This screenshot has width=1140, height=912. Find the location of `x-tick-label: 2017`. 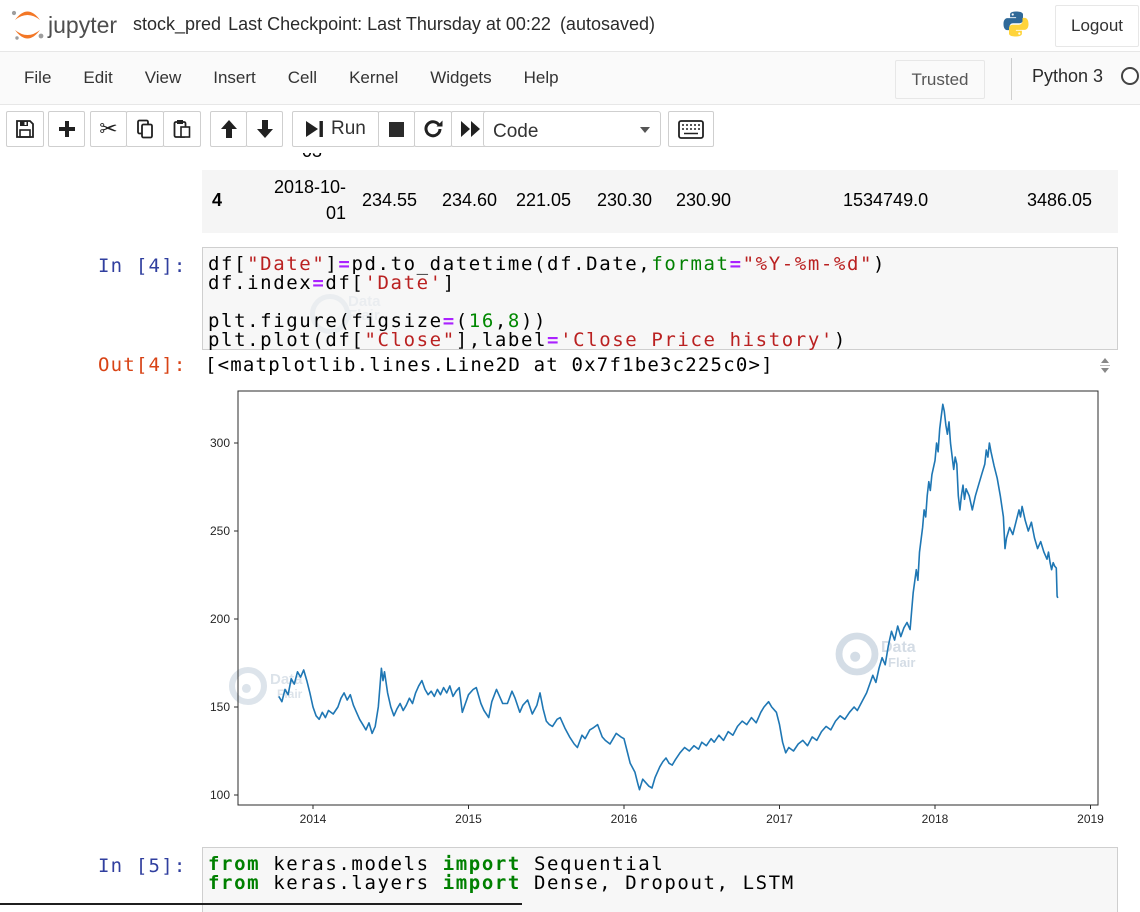

x-tick-label: 2017 is located at coordinates (779, 819).